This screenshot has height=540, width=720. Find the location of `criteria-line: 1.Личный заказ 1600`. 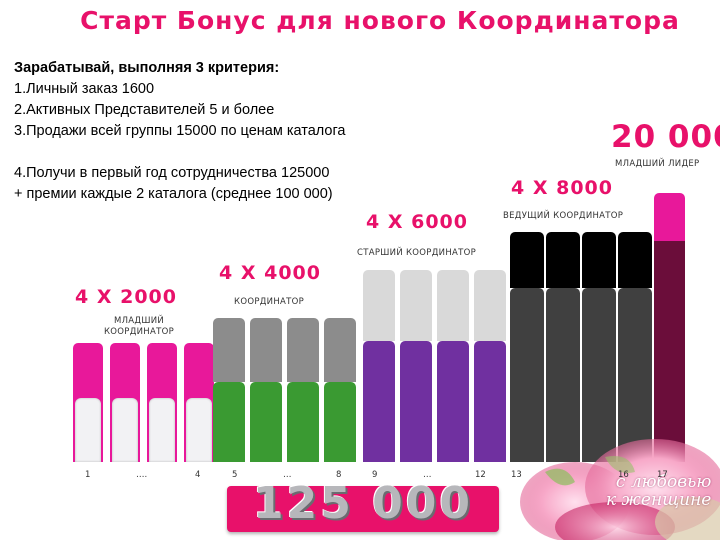

criteria-line: 1.Личный заказ 1600 is located at coordinates (84, 89).